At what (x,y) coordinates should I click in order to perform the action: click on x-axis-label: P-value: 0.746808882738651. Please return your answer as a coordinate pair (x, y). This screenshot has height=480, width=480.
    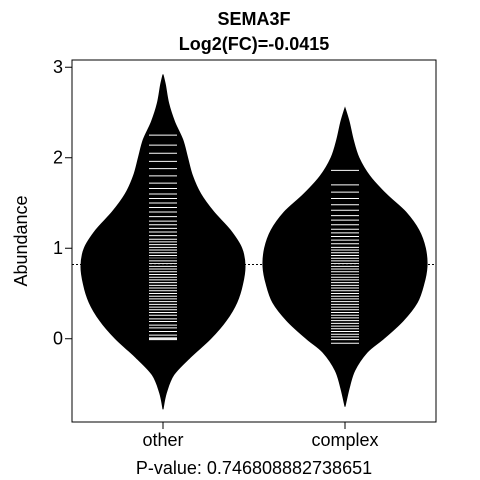
    Looking at the image, I should click on (254, 468).